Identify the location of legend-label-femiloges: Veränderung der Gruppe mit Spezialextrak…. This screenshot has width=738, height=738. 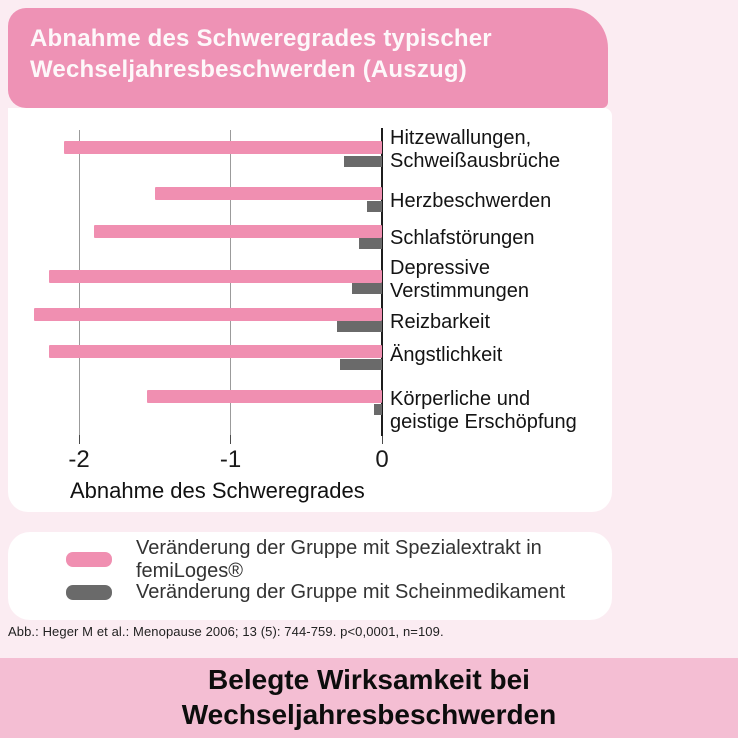
(339, 559).